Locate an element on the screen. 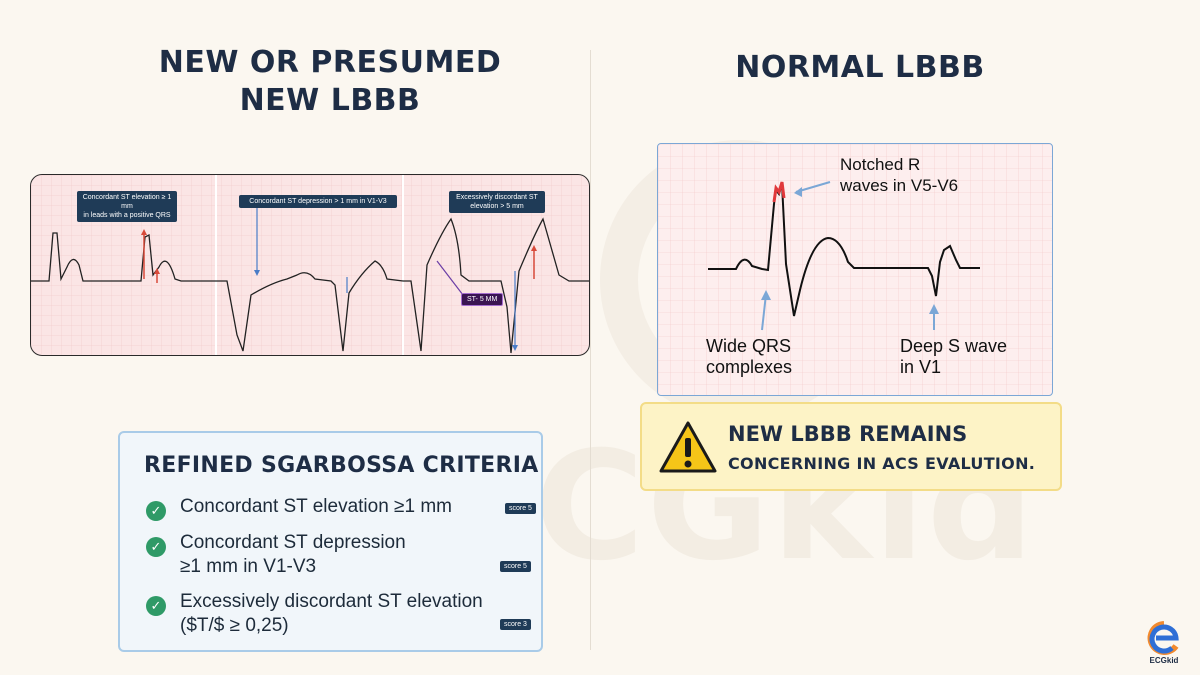  right-title: NORMAL LBBB is located at coordinates (860, 67).